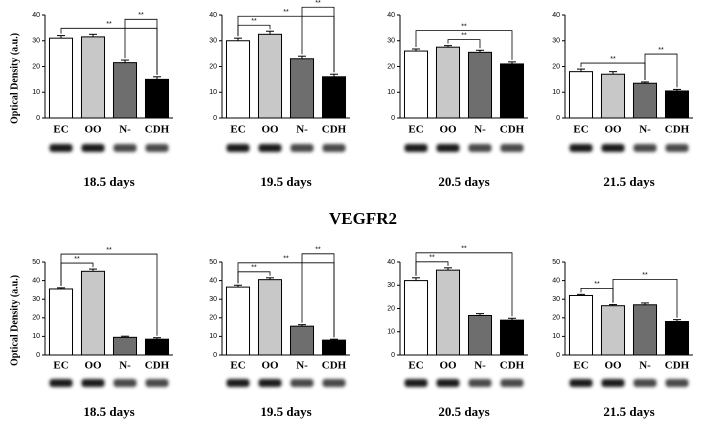  I want to click on chart-title: 20.5 days, so click(463, 181).